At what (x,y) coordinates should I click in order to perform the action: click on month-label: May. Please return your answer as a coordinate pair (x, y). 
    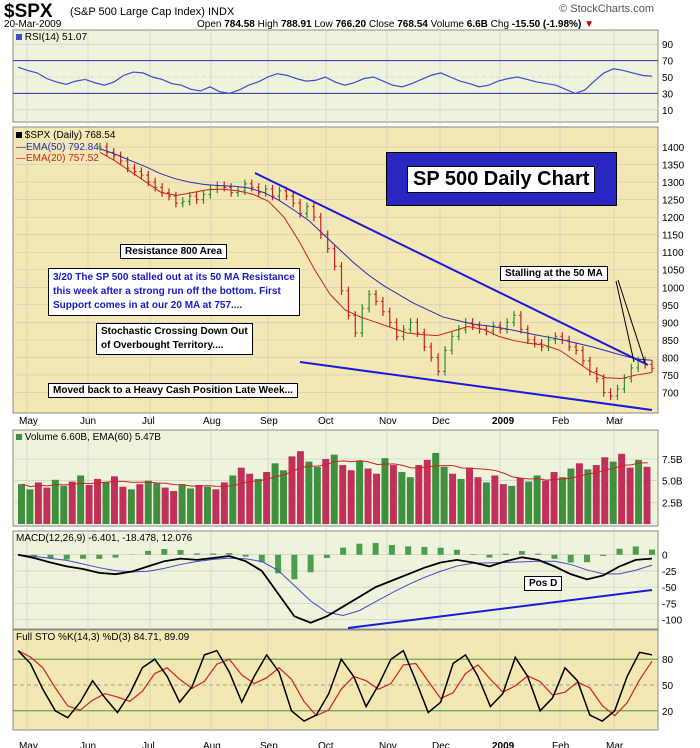
    Looking at the image, I should click on (28, 421).